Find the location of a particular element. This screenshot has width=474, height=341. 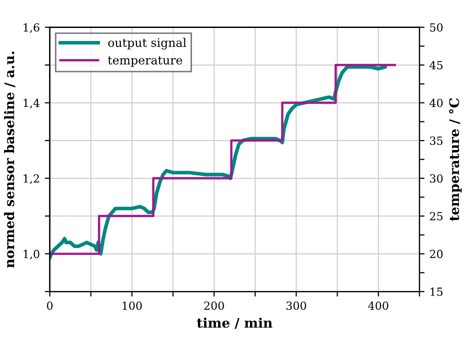

x-tick-label: 400 is located at coordinates (378, 305).